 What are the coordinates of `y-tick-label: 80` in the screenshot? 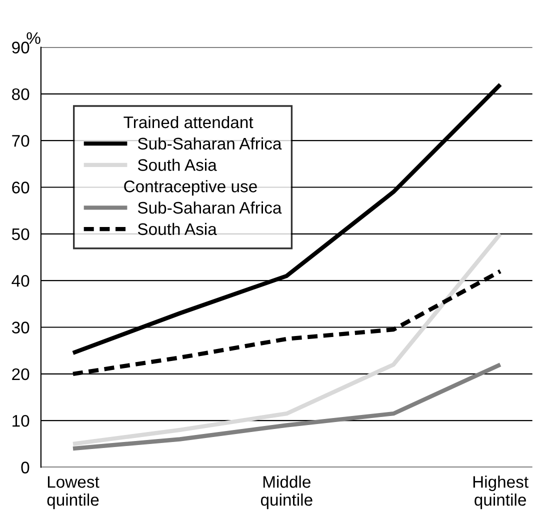 It's located at (21, 94).